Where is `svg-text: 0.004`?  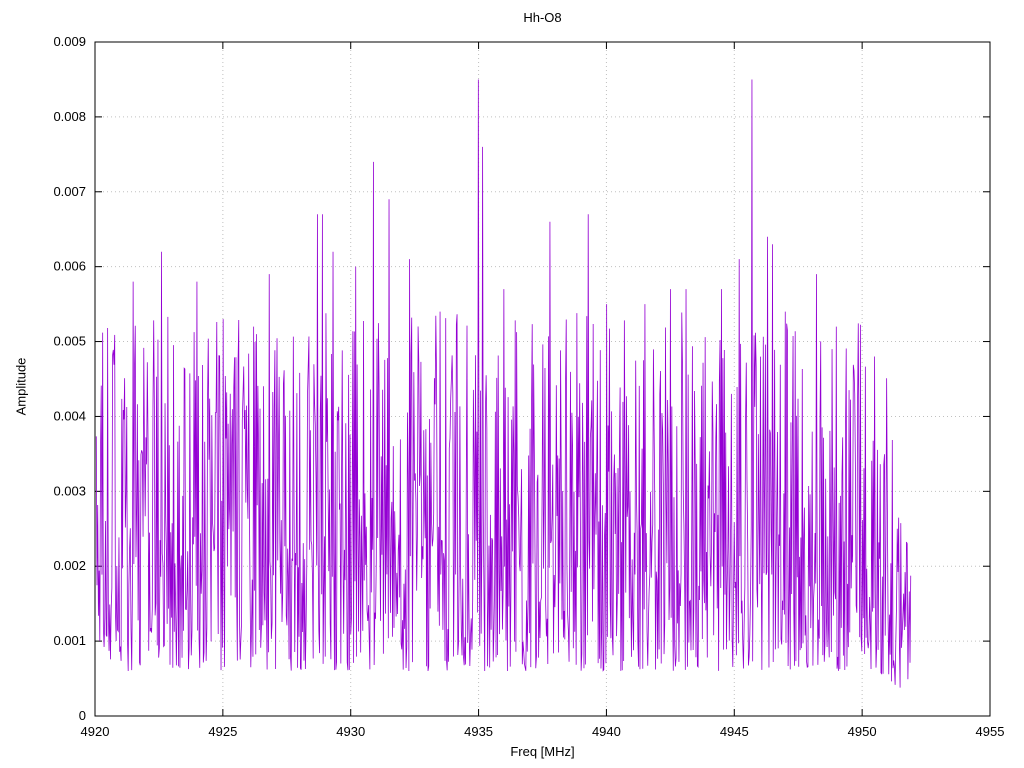 svg-text: 0.004 is located at coordinates (69, 415).